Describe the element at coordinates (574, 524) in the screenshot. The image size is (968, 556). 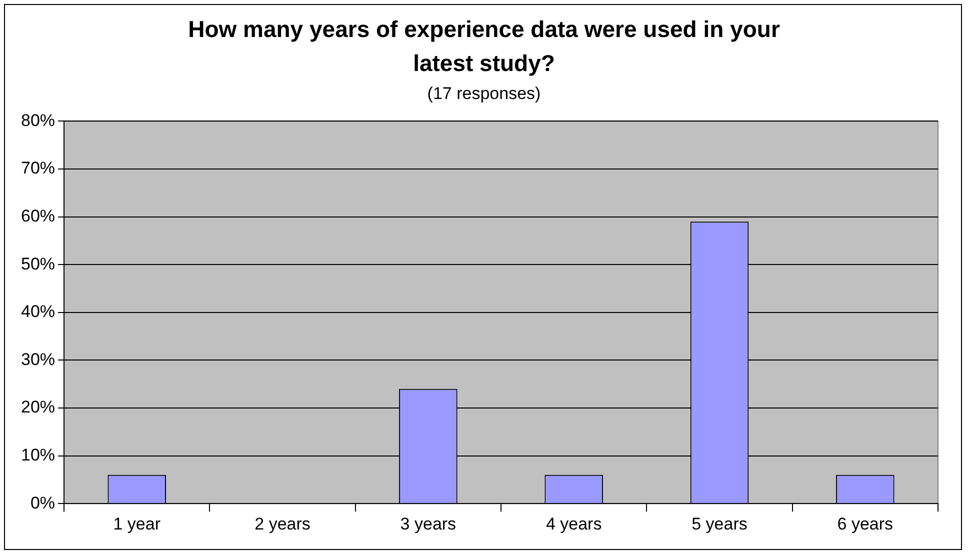
I see `x-tick-label: 4 years` at that location.